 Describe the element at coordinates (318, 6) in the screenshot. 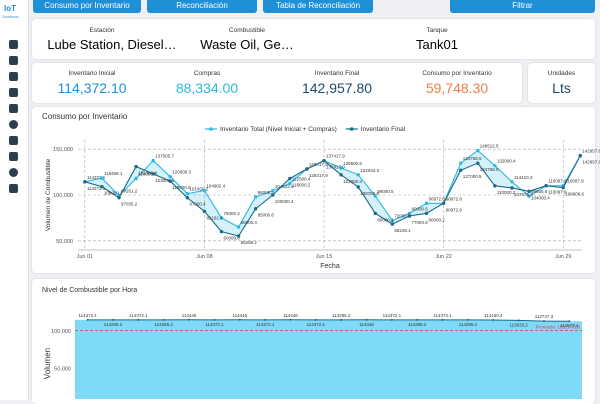

I see `nav-button: Tabla de Reconciliación` at that location.